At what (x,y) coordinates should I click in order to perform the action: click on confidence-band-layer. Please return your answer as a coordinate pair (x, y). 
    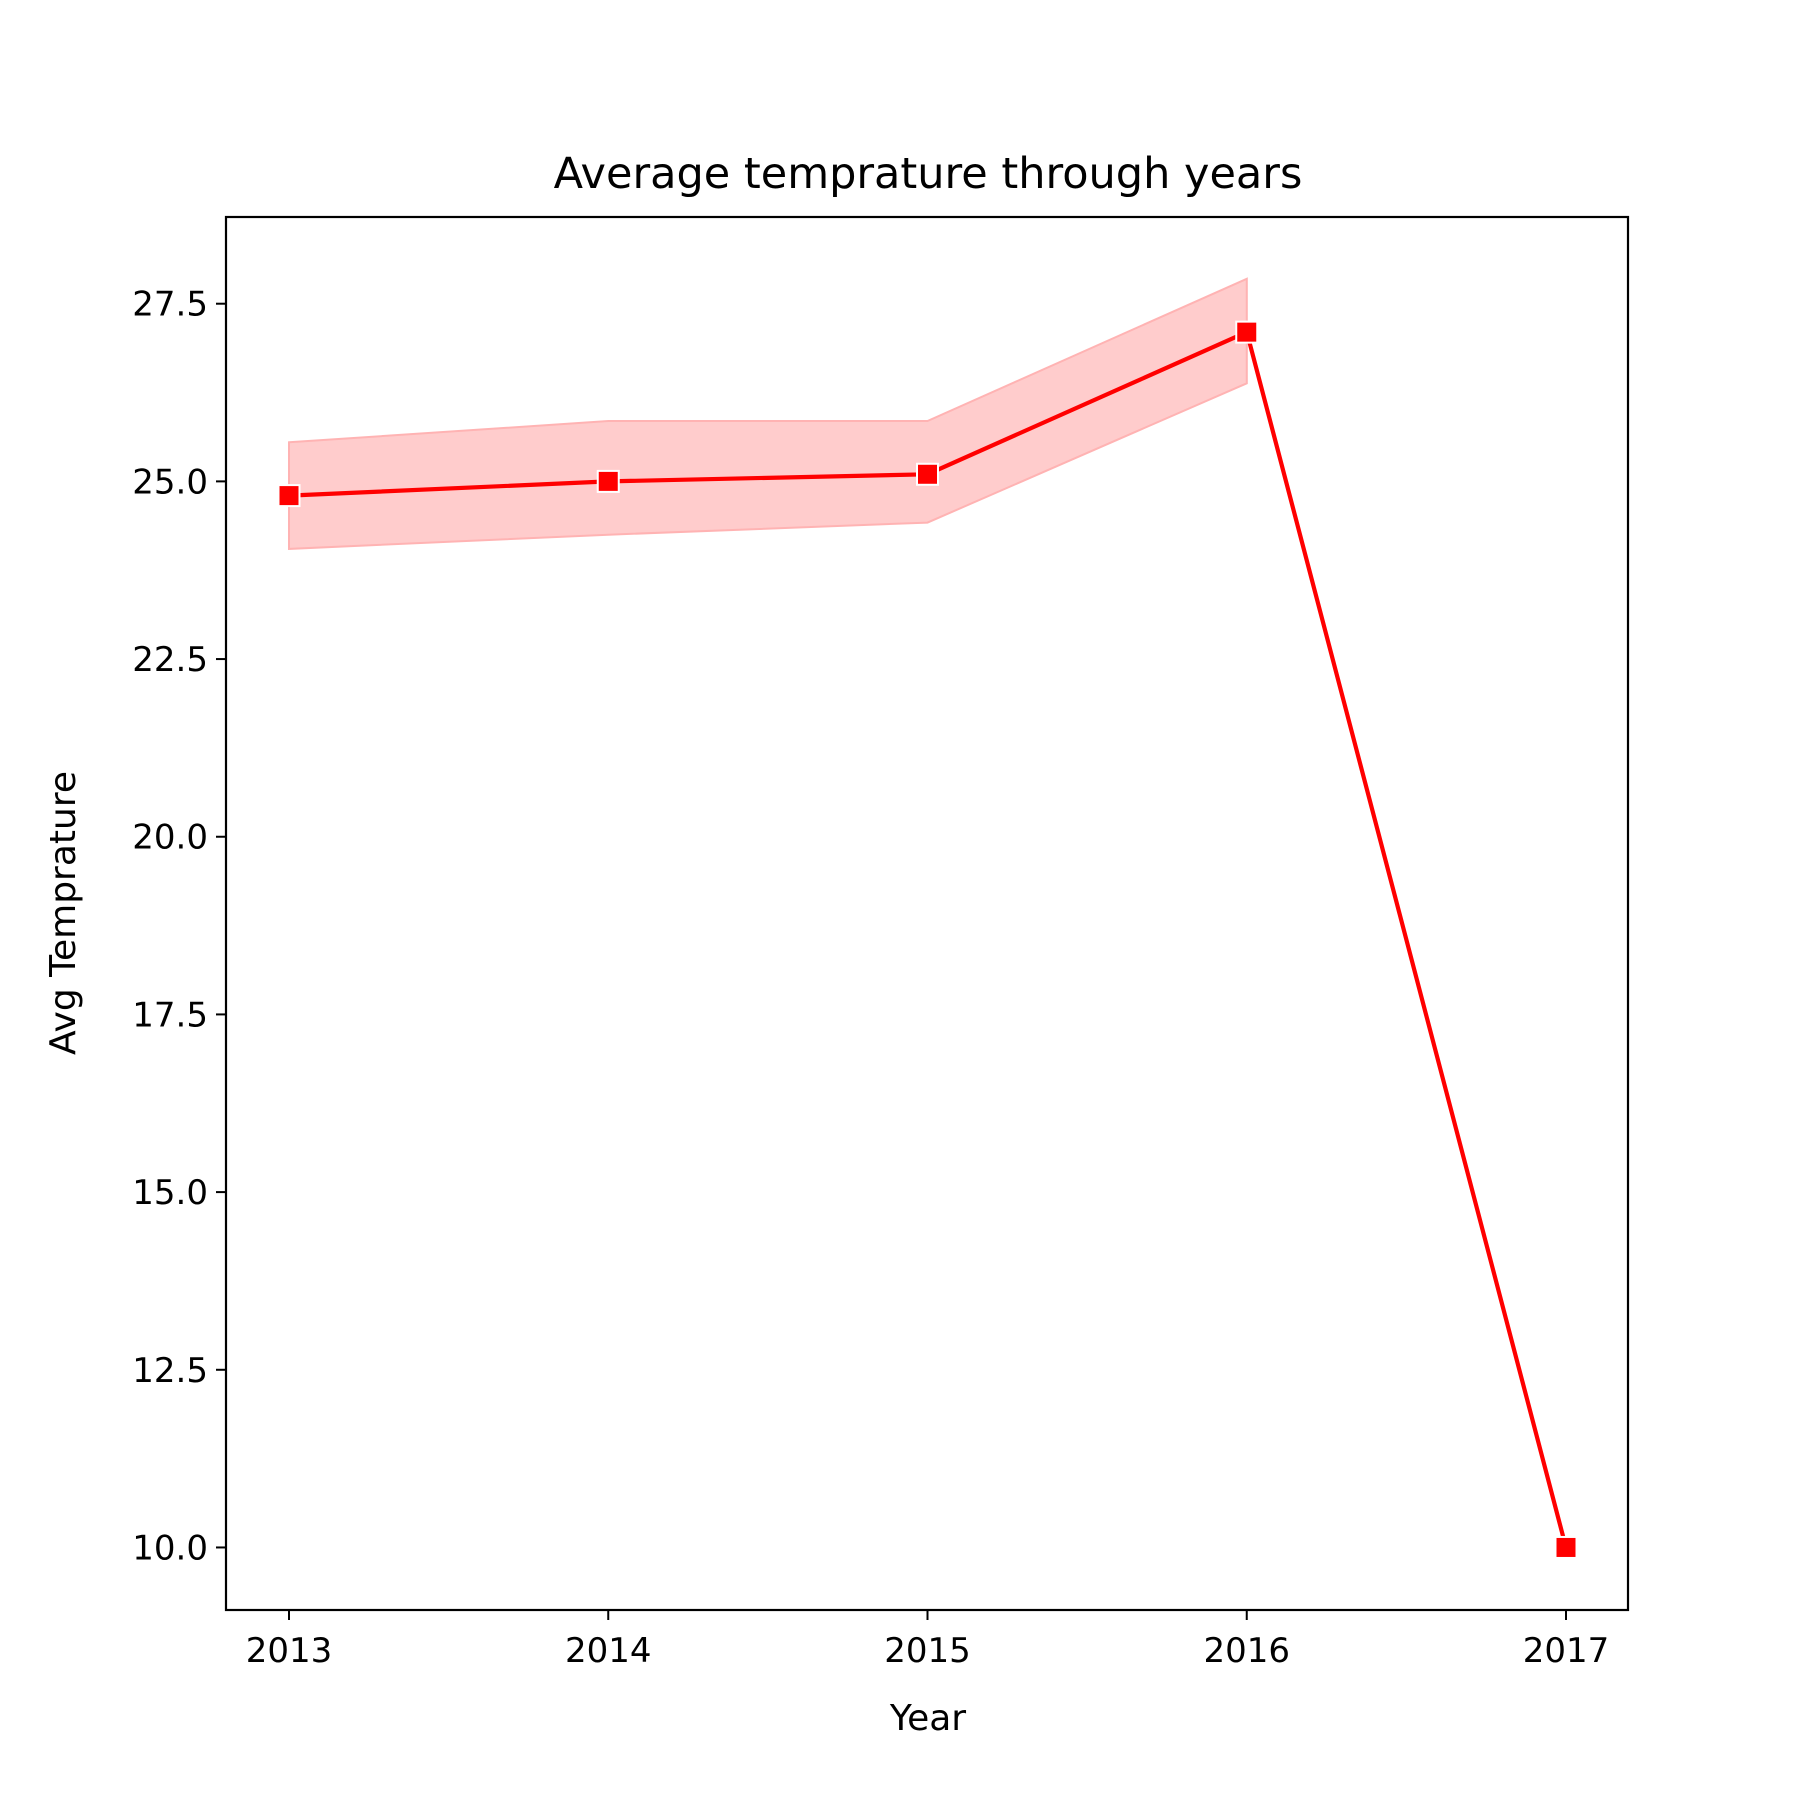
    Looking at the image, I should click on (768, 413).